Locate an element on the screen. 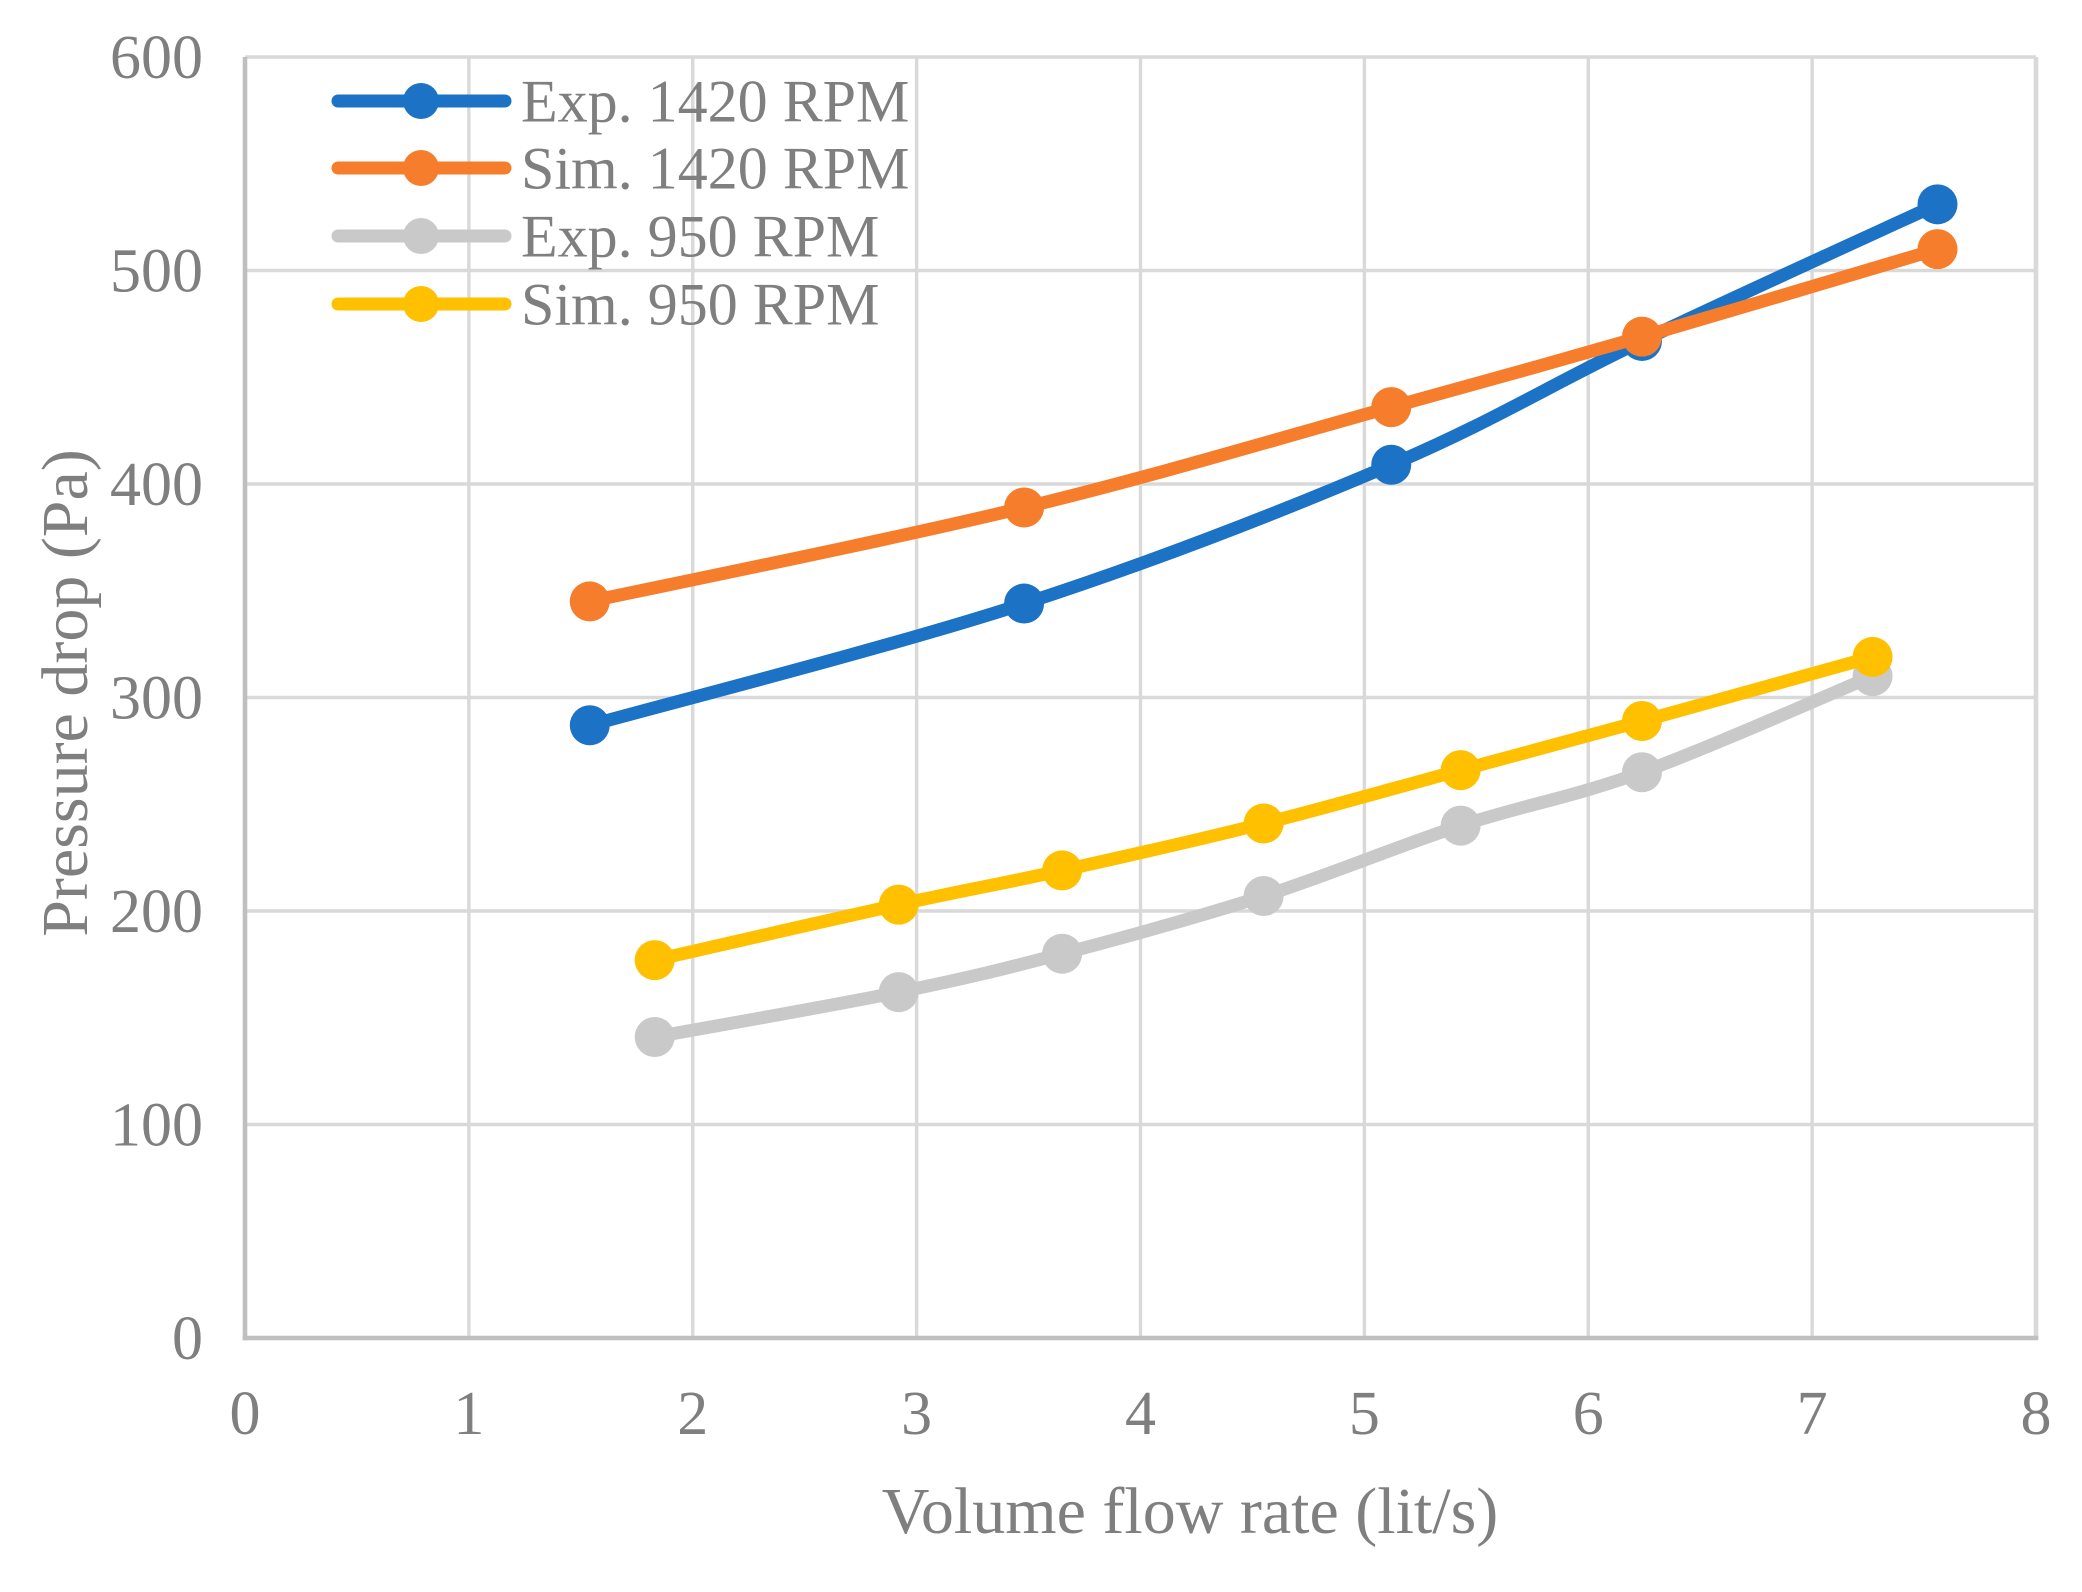 Image resolution: width=2082 pixels, height=1592 pixels. y-tick-label-300: 300 is located at coordinates (156, 699).